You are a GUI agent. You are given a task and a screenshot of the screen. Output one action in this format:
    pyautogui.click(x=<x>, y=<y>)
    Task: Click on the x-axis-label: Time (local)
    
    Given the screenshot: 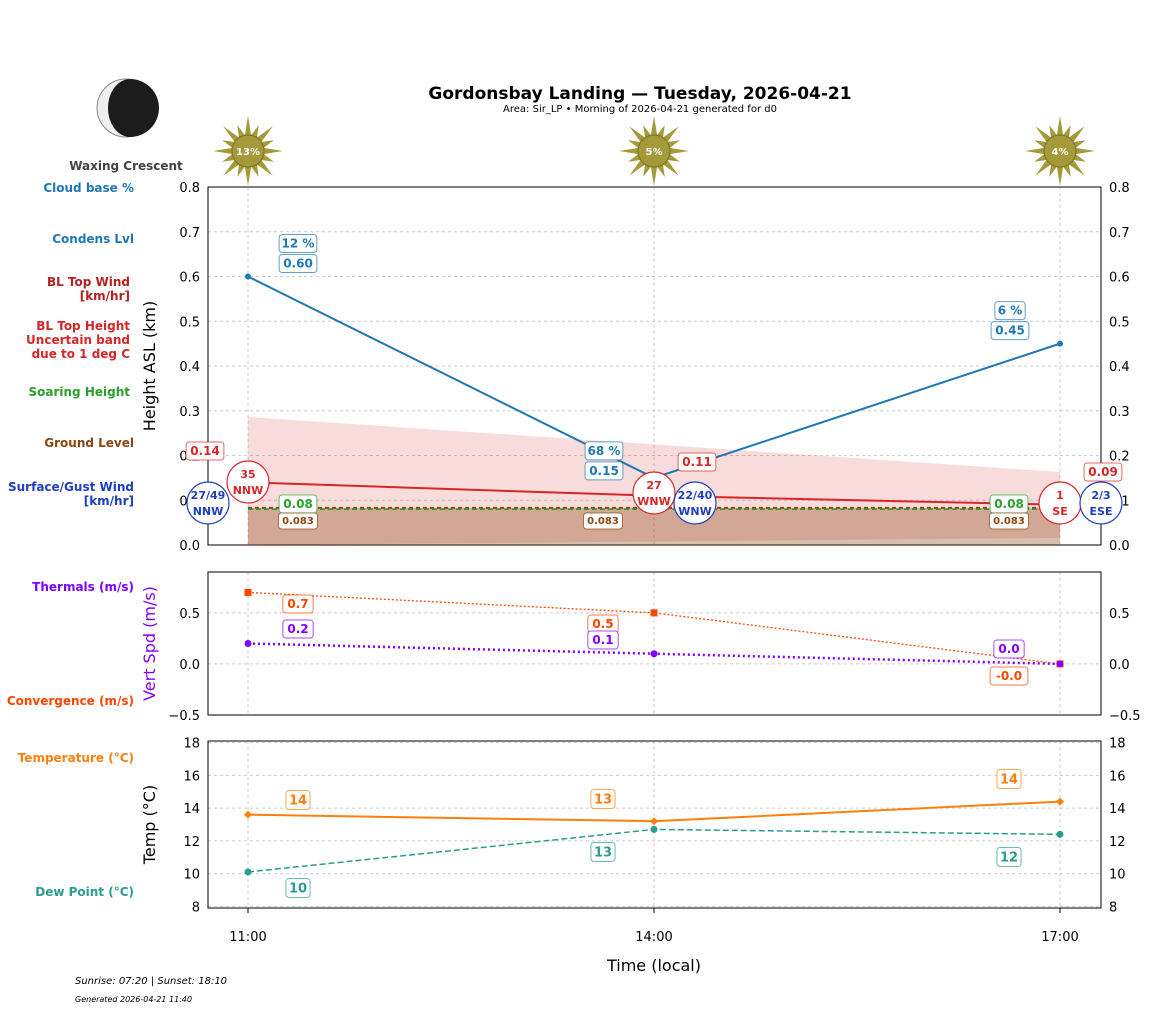 What is the action you would take?
    pyautogui.click(x=653, y=965)
    